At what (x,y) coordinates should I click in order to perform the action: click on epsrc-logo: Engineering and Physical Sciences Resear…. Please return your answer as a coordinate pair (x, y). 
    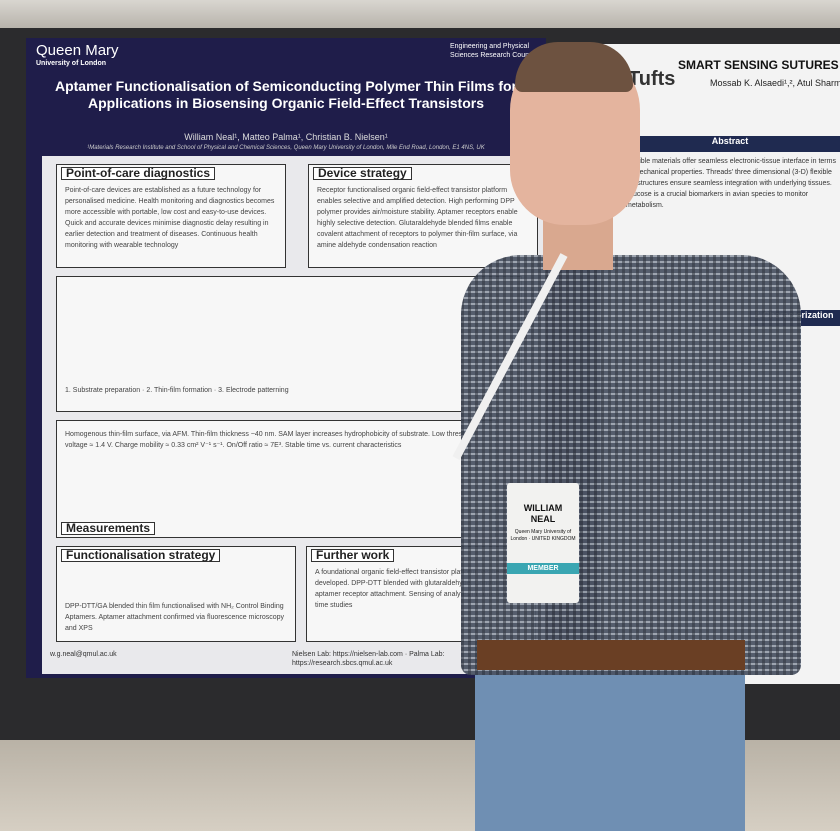
    Looking at the image, I should click on (493, 51).